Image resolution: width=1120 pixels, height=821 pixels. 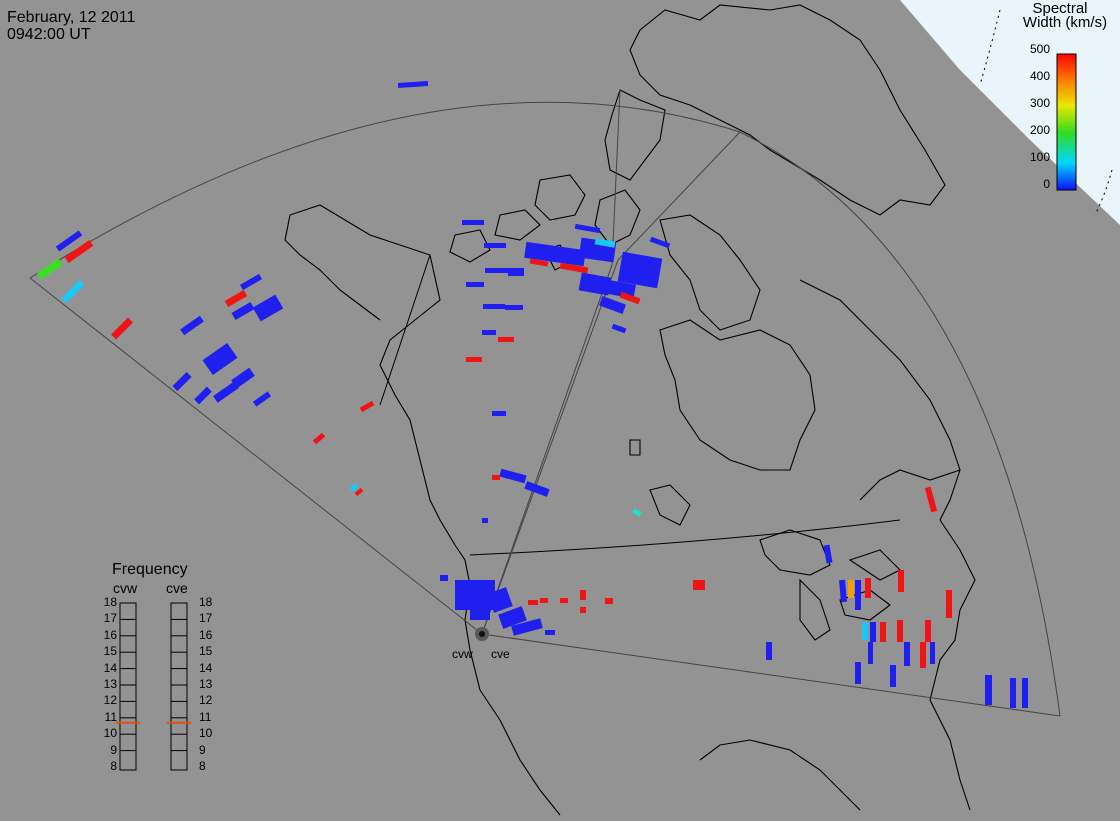 I want to click on frequency-radar-cvw: cvw, so click(x=125, y=588).